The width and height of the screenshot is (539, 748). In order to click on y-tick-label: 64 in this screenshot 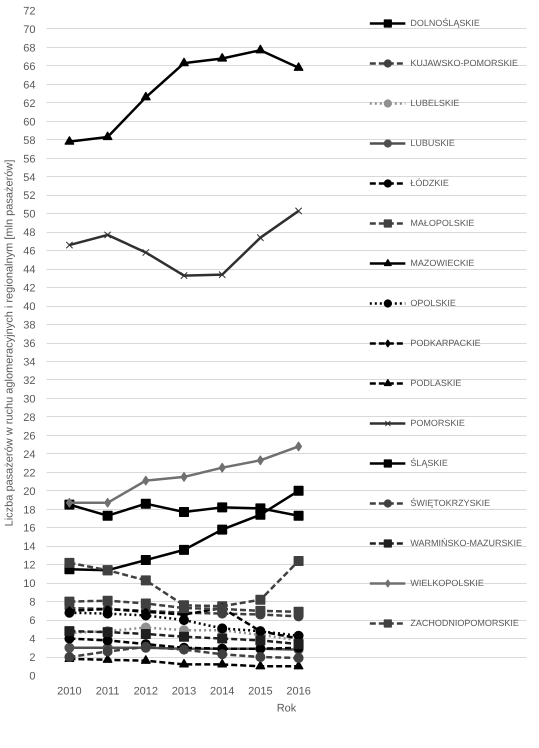, I will do `click(29, 85)`.